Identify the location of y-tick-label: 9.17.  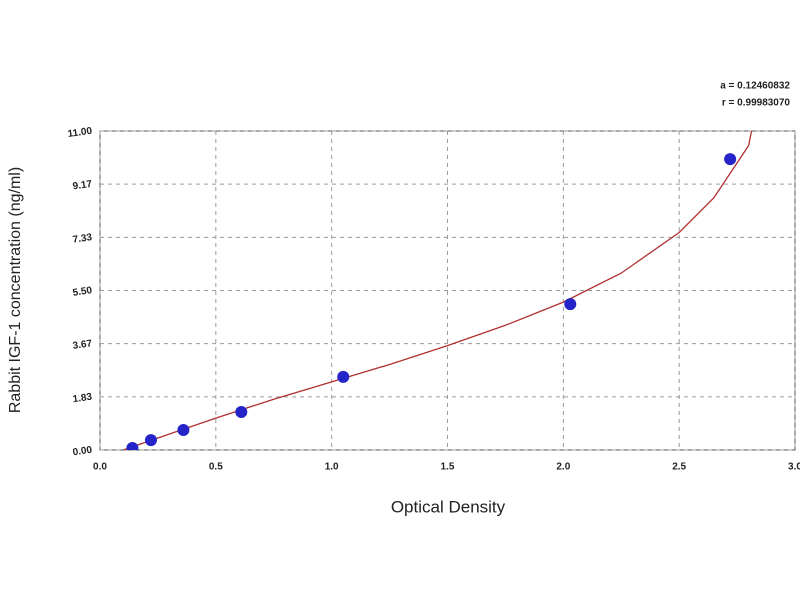
(82, 186).